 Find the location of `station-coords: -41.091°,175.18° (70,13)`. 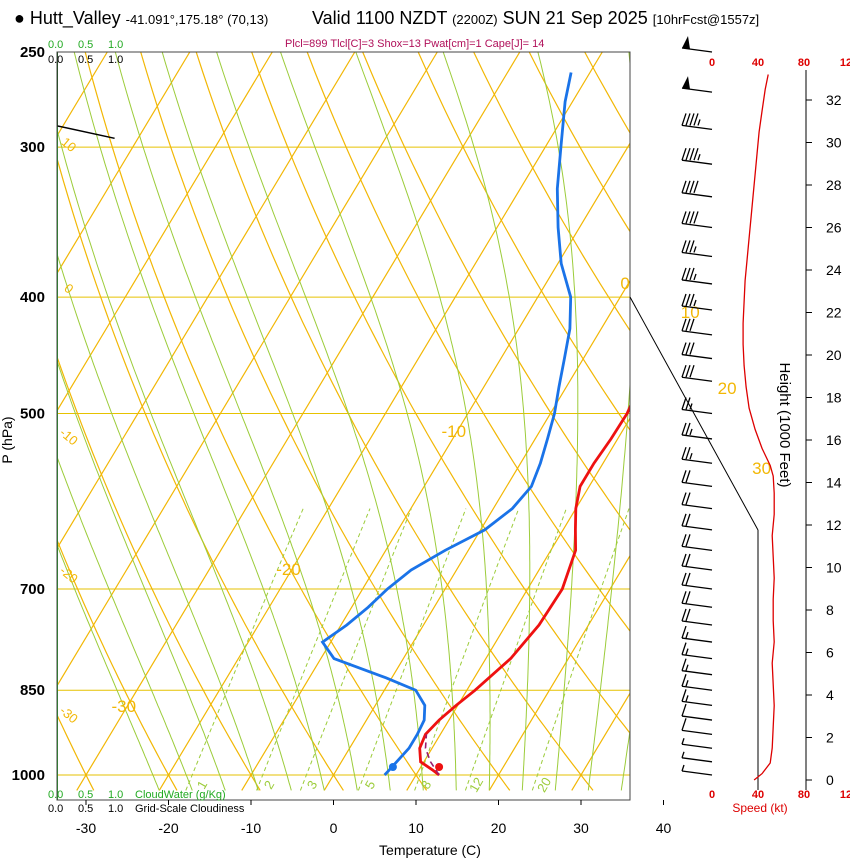

station-coords: -41.091°,175.18° (70,13) is located at coordinates (197, 19).